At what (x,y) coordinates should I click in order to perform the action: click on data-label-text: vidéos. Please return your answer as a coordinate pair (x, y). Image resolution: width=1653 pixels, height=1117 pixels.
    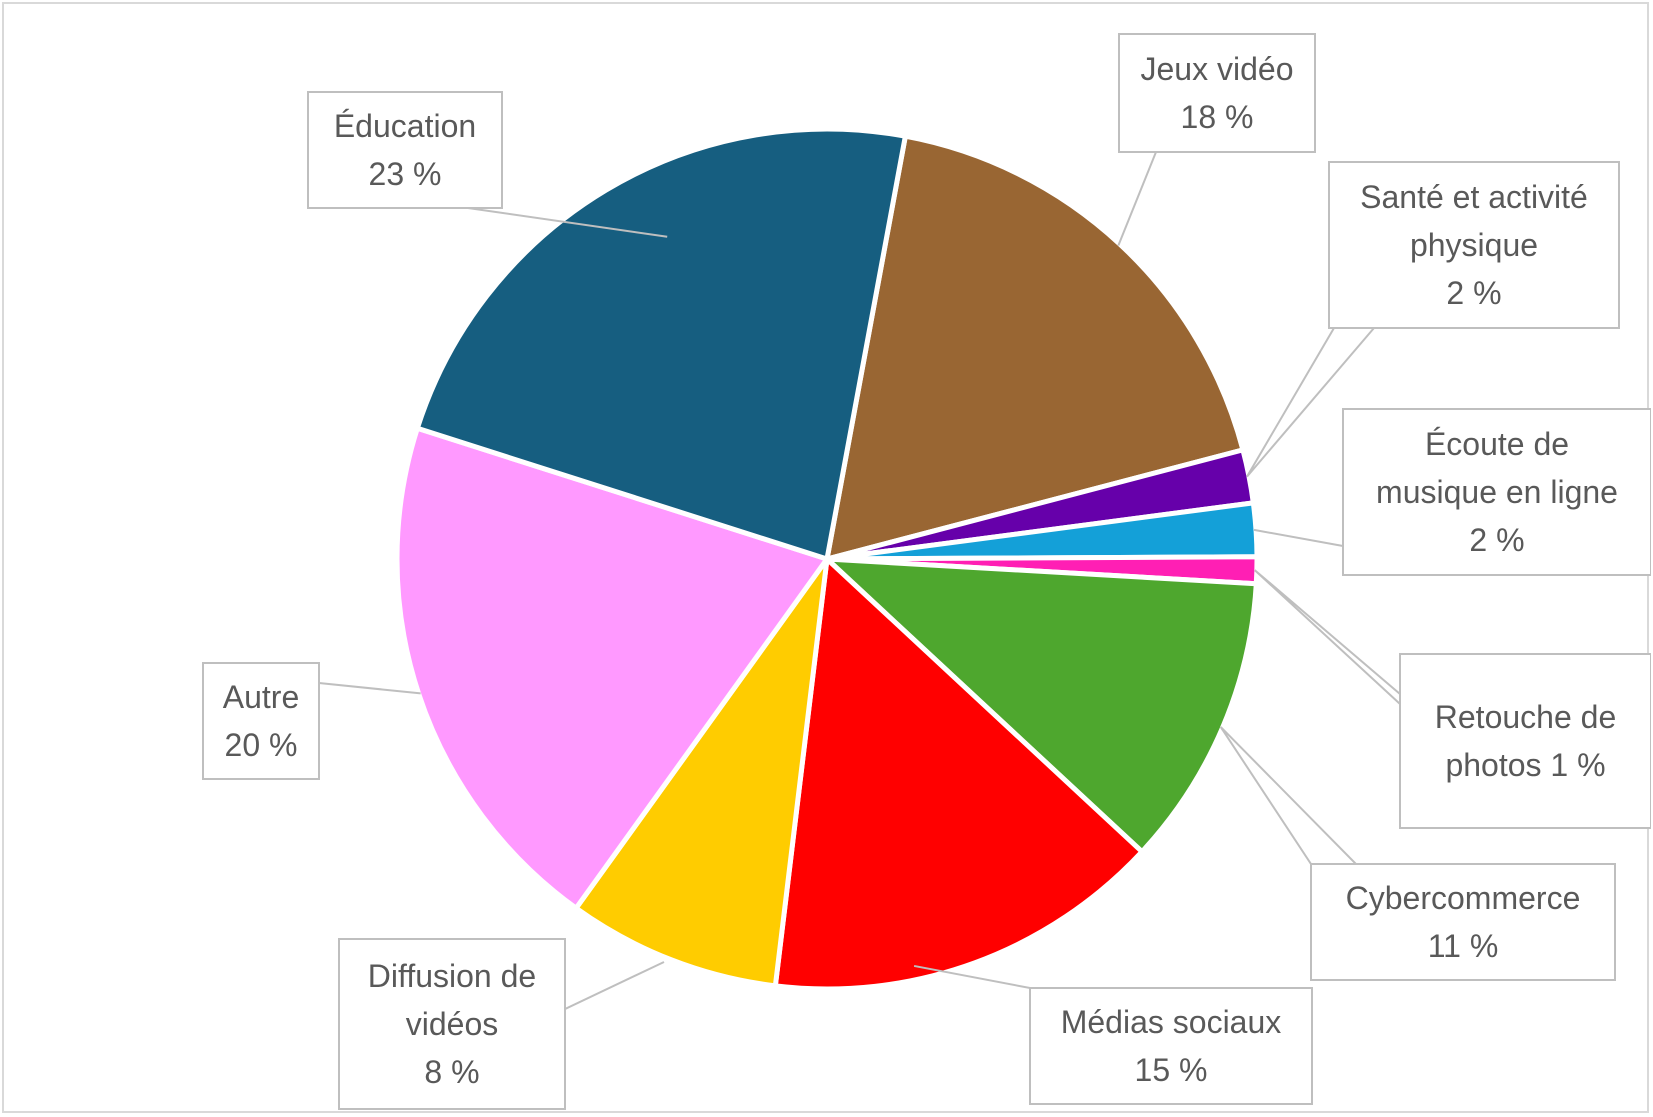
    Looking at the image, I should click on (452, 1024).